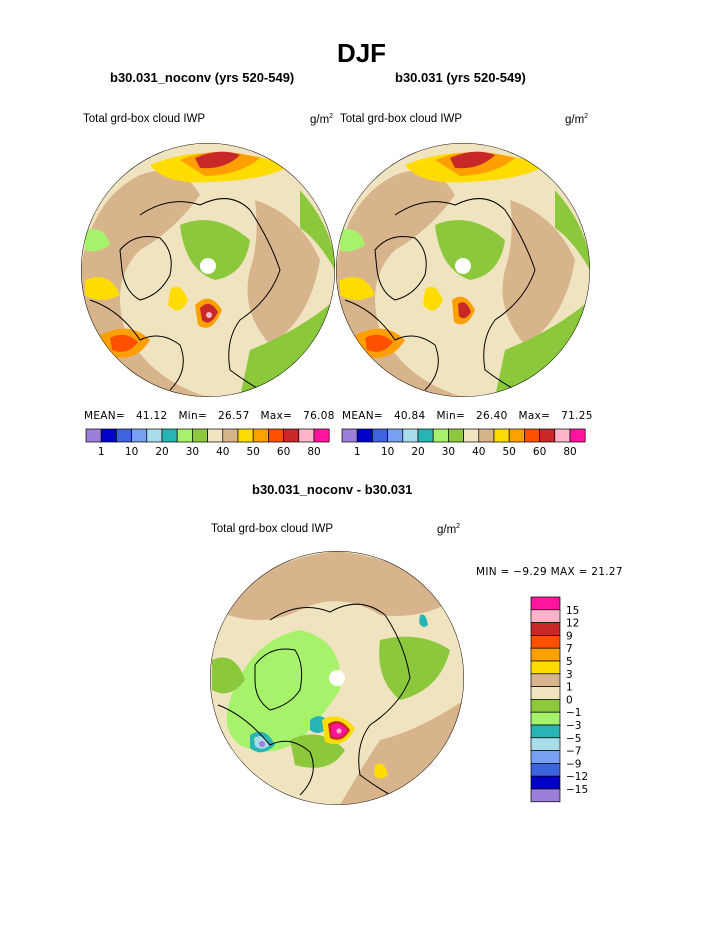 The height and width of the screenshot is (935, 723). What do you see at coordinates (361, 53) in the screenshot?
I see `season-title: DJF` at bounding box center [361, 53].